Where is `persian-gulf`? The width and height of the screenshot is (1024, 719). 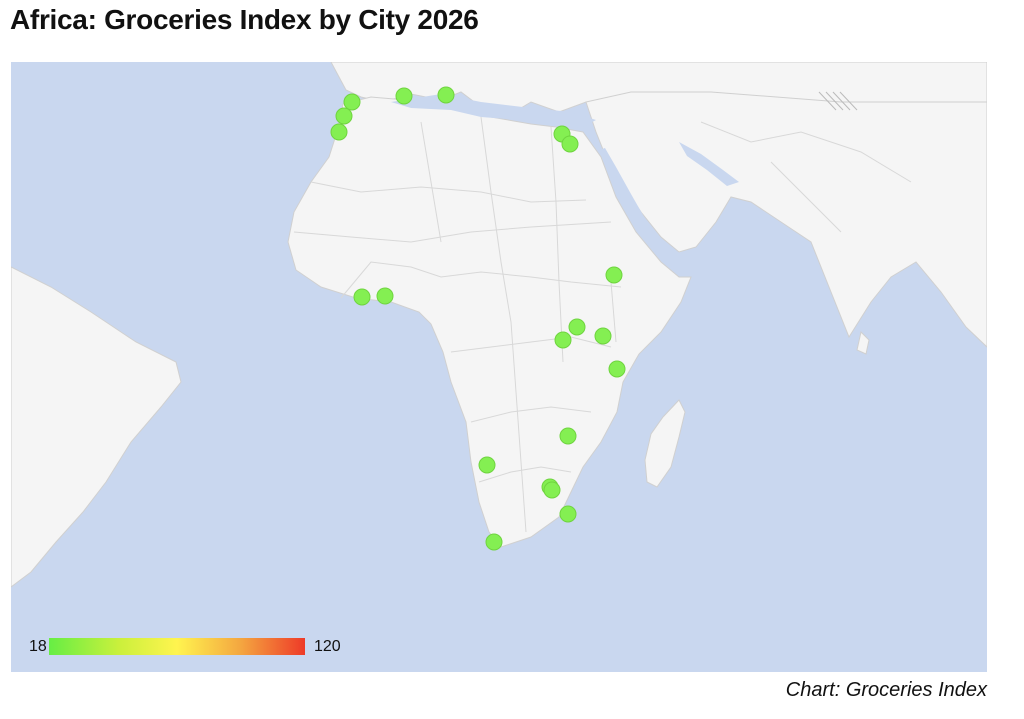
persian-gulf is located at coordinates (709, 164).